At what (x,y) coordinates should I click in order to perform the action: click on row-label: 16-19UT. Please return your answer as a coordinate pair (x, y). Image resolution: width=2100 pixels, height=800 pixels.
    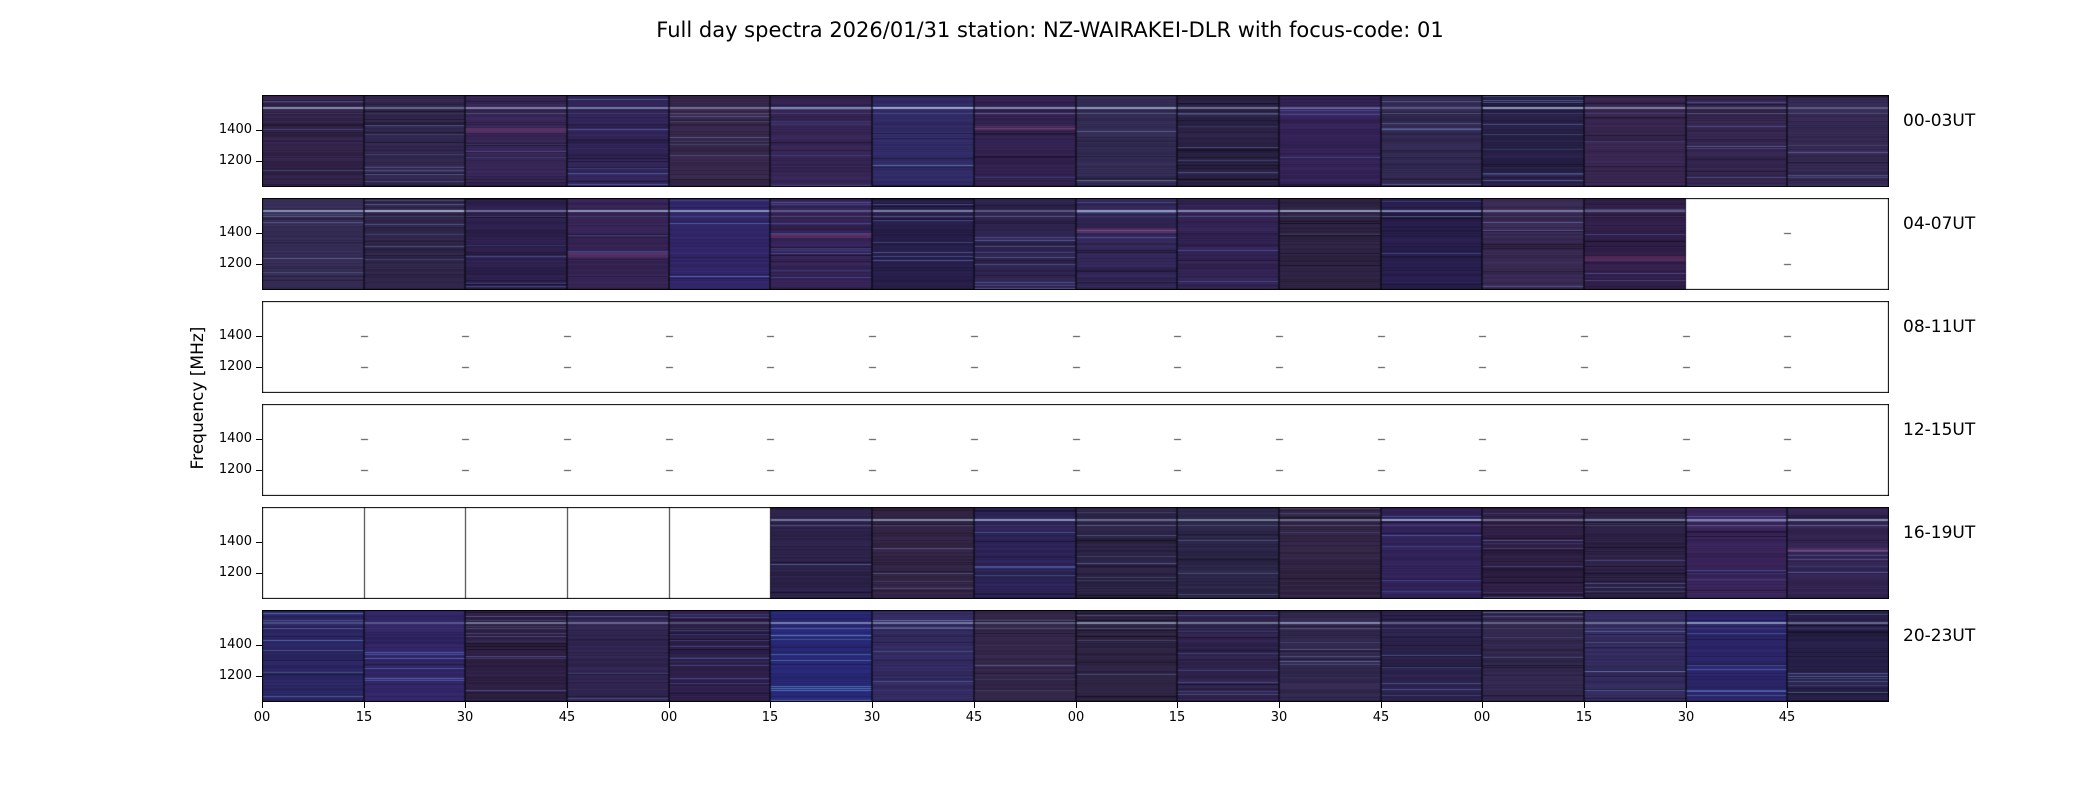
    Looking at the image, I should click on (1939, 533).